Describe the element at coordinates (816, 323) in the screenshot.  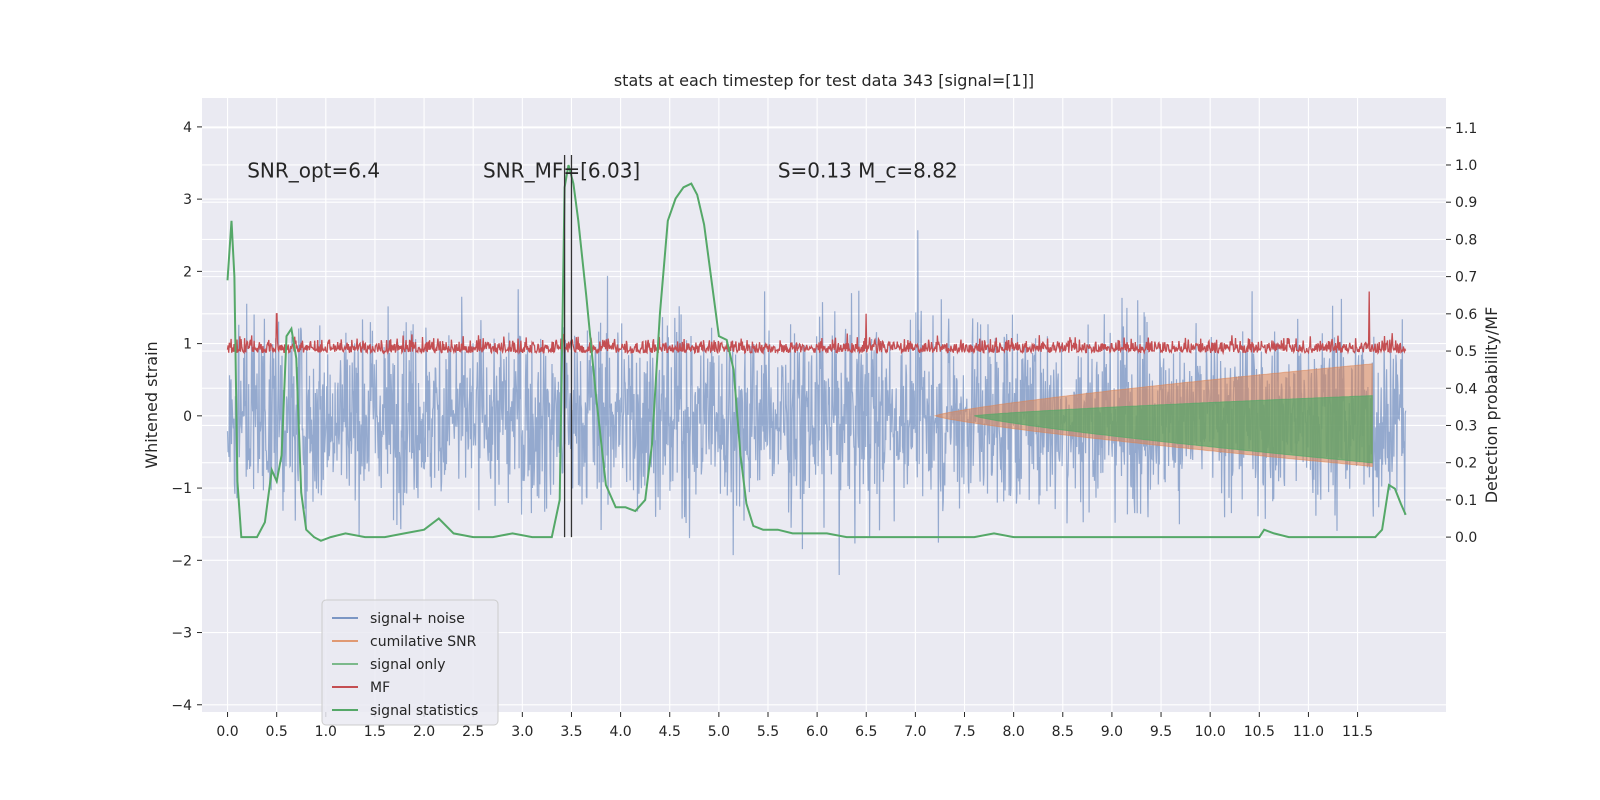
I see `series-mf` at that location.